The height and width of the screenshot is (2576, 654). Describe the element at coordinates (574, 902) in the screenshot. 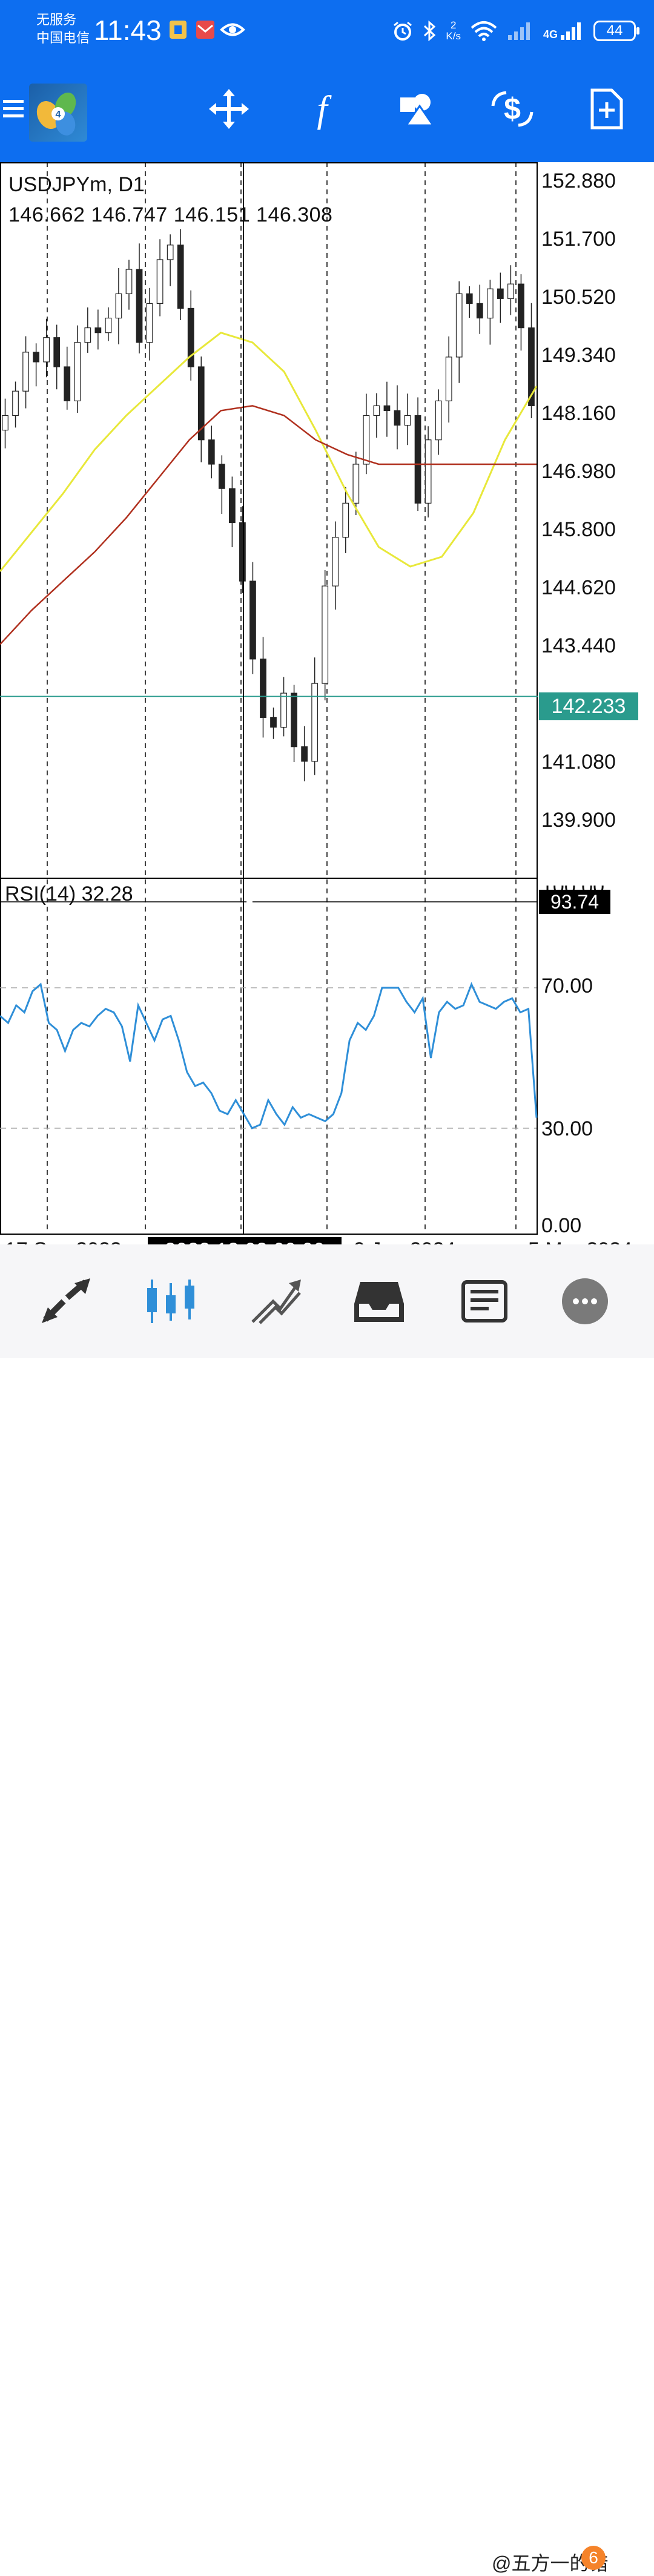

I see `rsi-crosshair-value: 93.74` at that location.